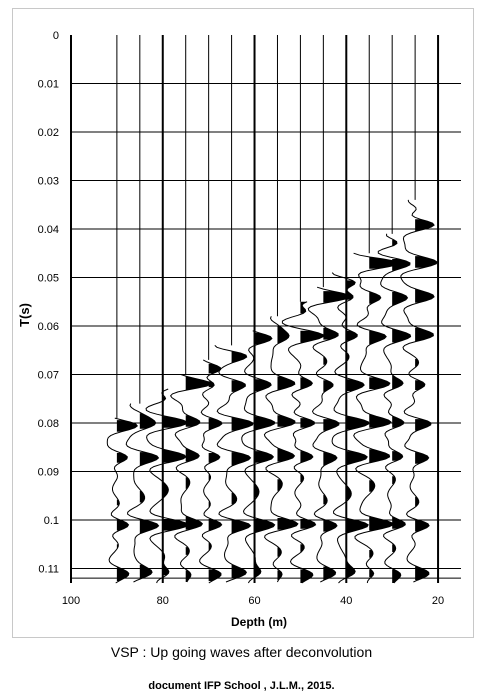 Image resolution: width=483 pixels, height=700 pixels. I want to click on y-tick-label: 0.09, so click(48, 472).